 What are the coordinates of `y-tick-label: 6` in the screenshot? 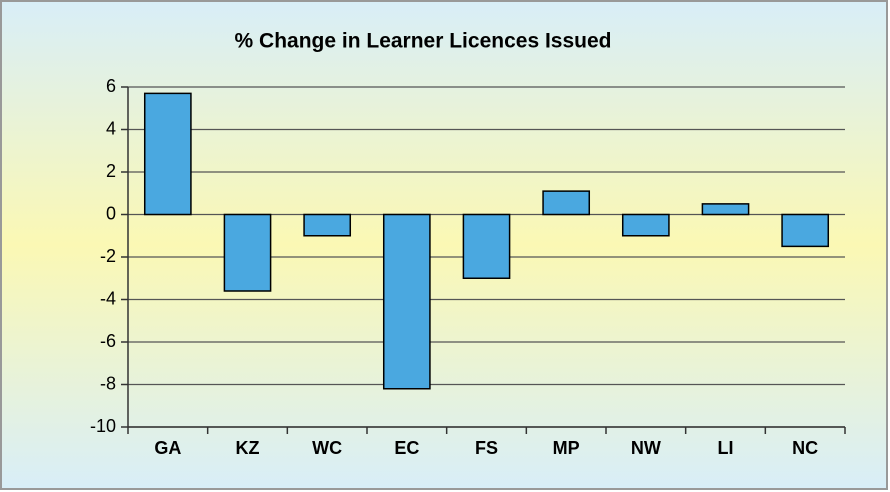 It's located at (111, 86).